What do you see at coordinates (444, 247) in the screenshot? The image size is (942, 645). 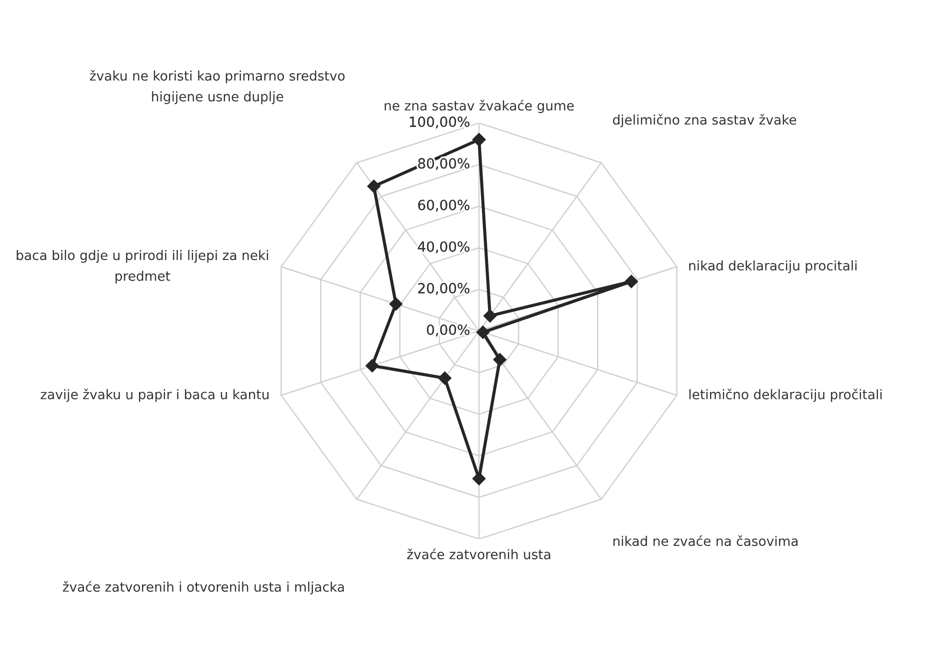 I see `y-tick-label: 40,00%` at bounding box center [444, 247].